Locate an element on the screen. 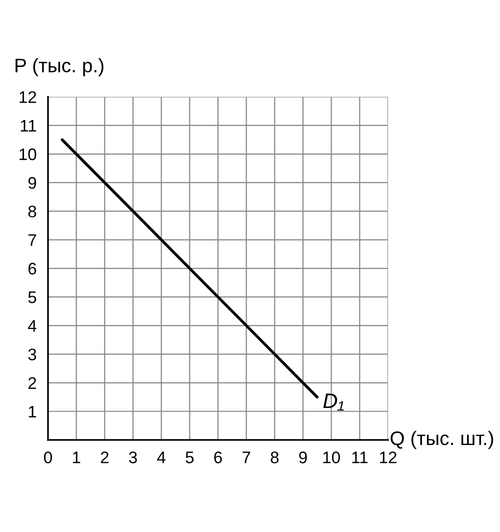 The width and height of the screenshot is (500, 532). x-tick-label: 10 is located at coordinates (331, 458).